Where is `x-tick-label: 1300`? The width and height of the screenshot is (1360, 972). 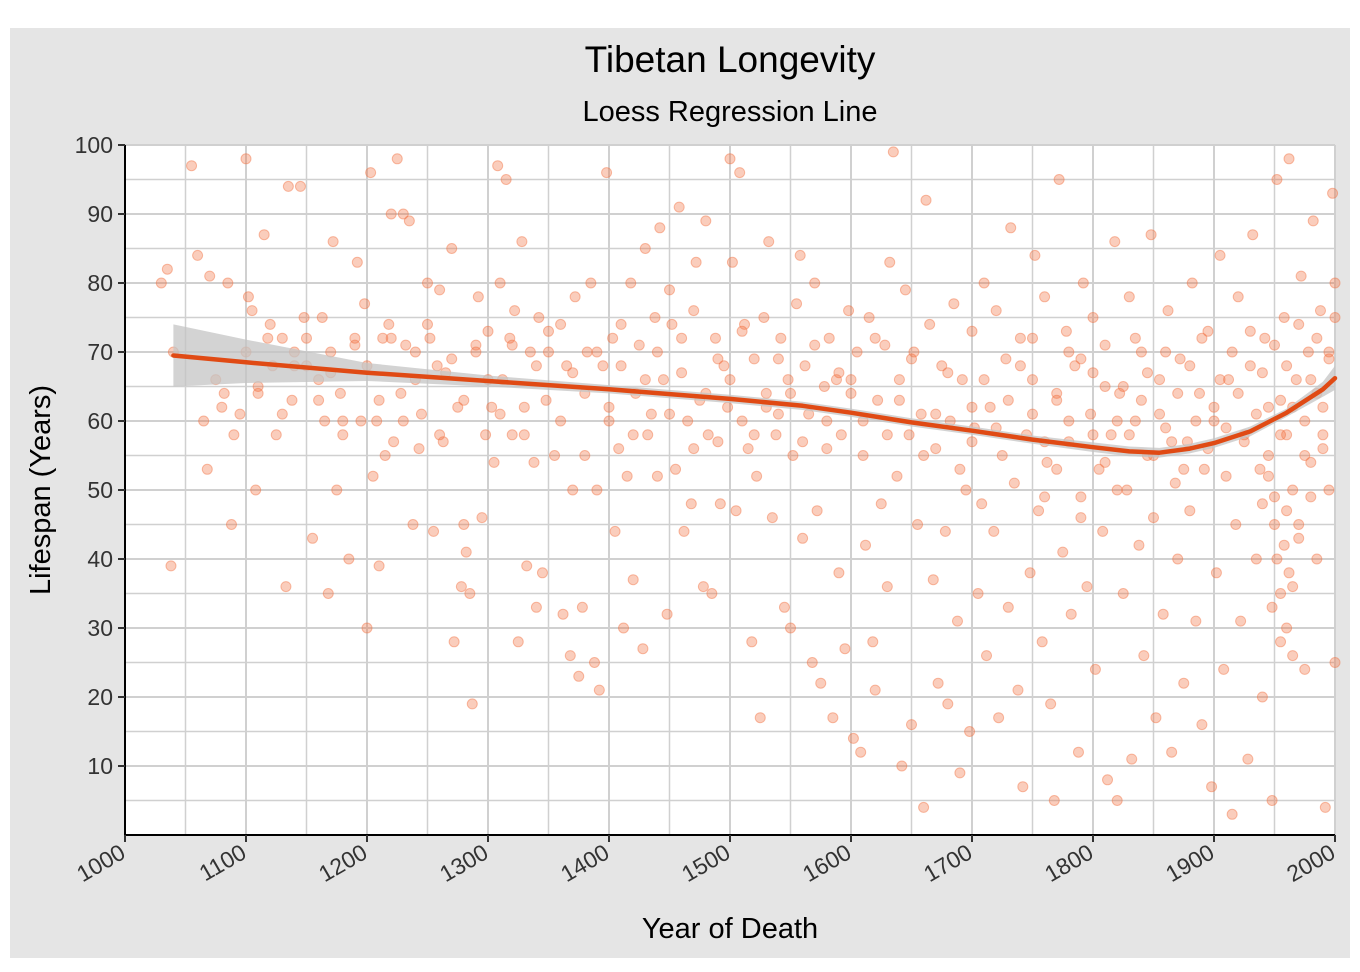 x-tick-label: 1300 is located at coordinates (463, 863).